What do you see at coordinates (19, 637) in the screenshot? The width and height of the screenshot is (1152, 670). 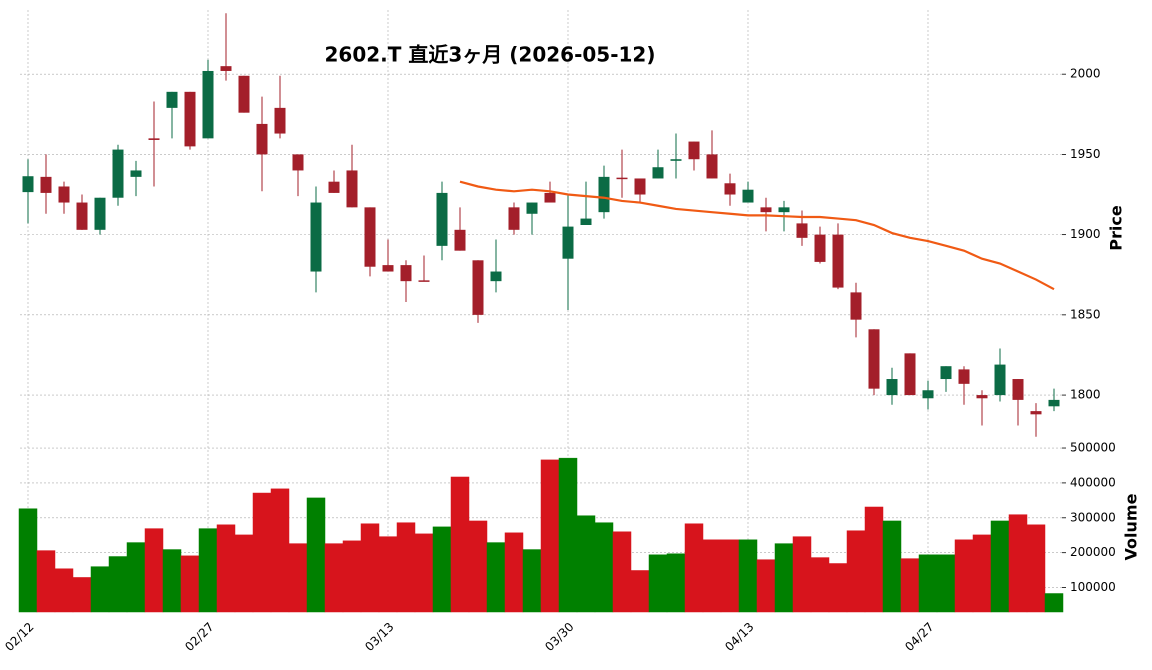 I see `x-tick-label: 02/12` at bounding box center [19, 637].